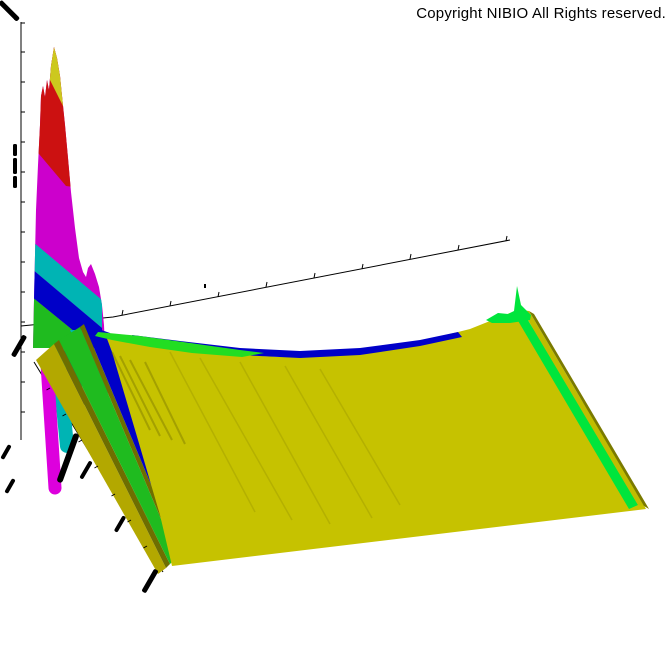 The width and height of the screenshot is (672, 672). What do you see at coordinates (589, 410) in the screenshot?
I see `right-edge-dark-line` at bounding box center [589, 410].